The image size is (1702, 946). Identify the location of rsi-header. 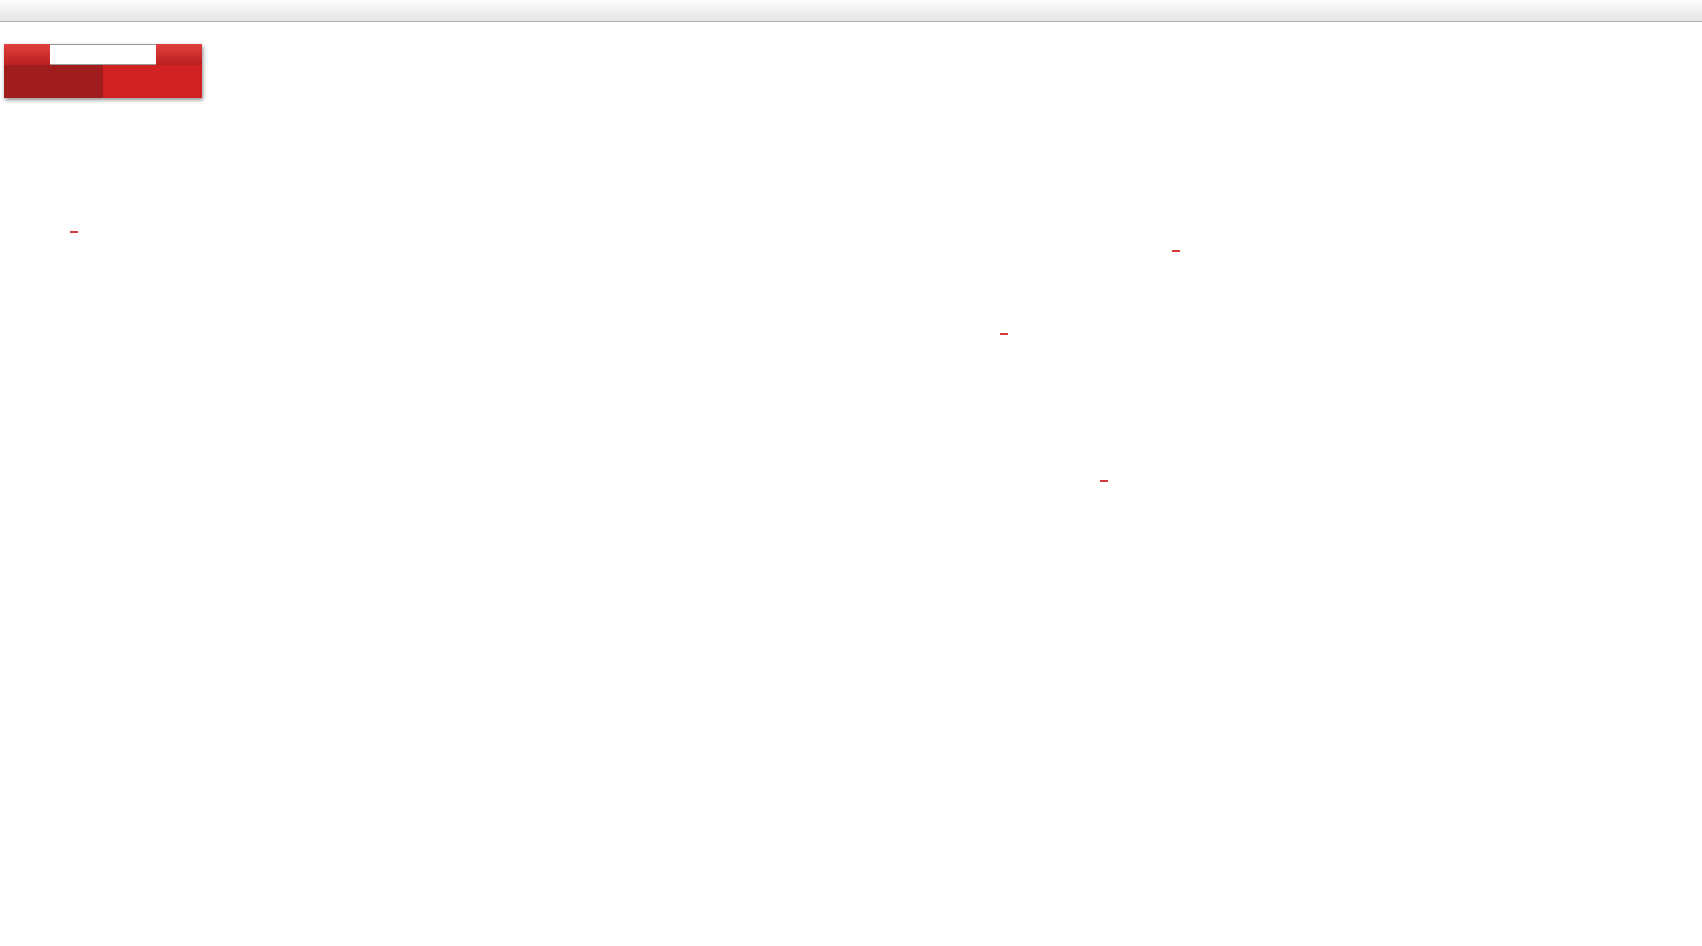
(7, 728).